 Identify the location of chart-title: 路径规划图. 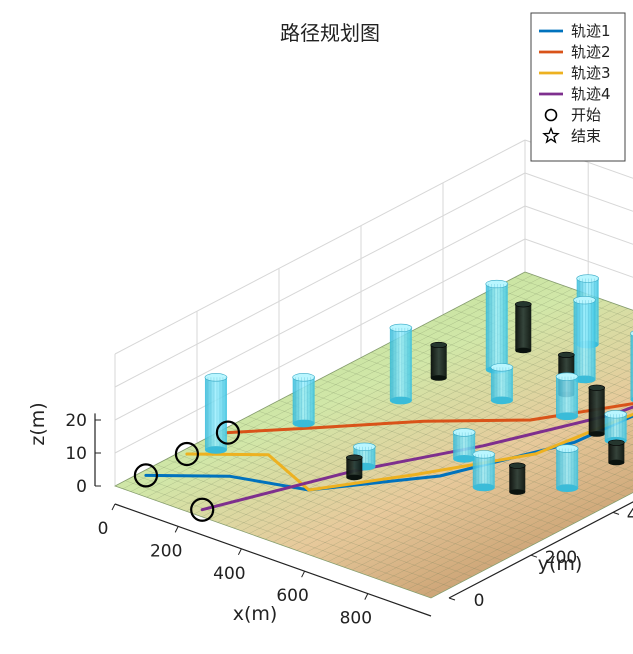
(330, 33).